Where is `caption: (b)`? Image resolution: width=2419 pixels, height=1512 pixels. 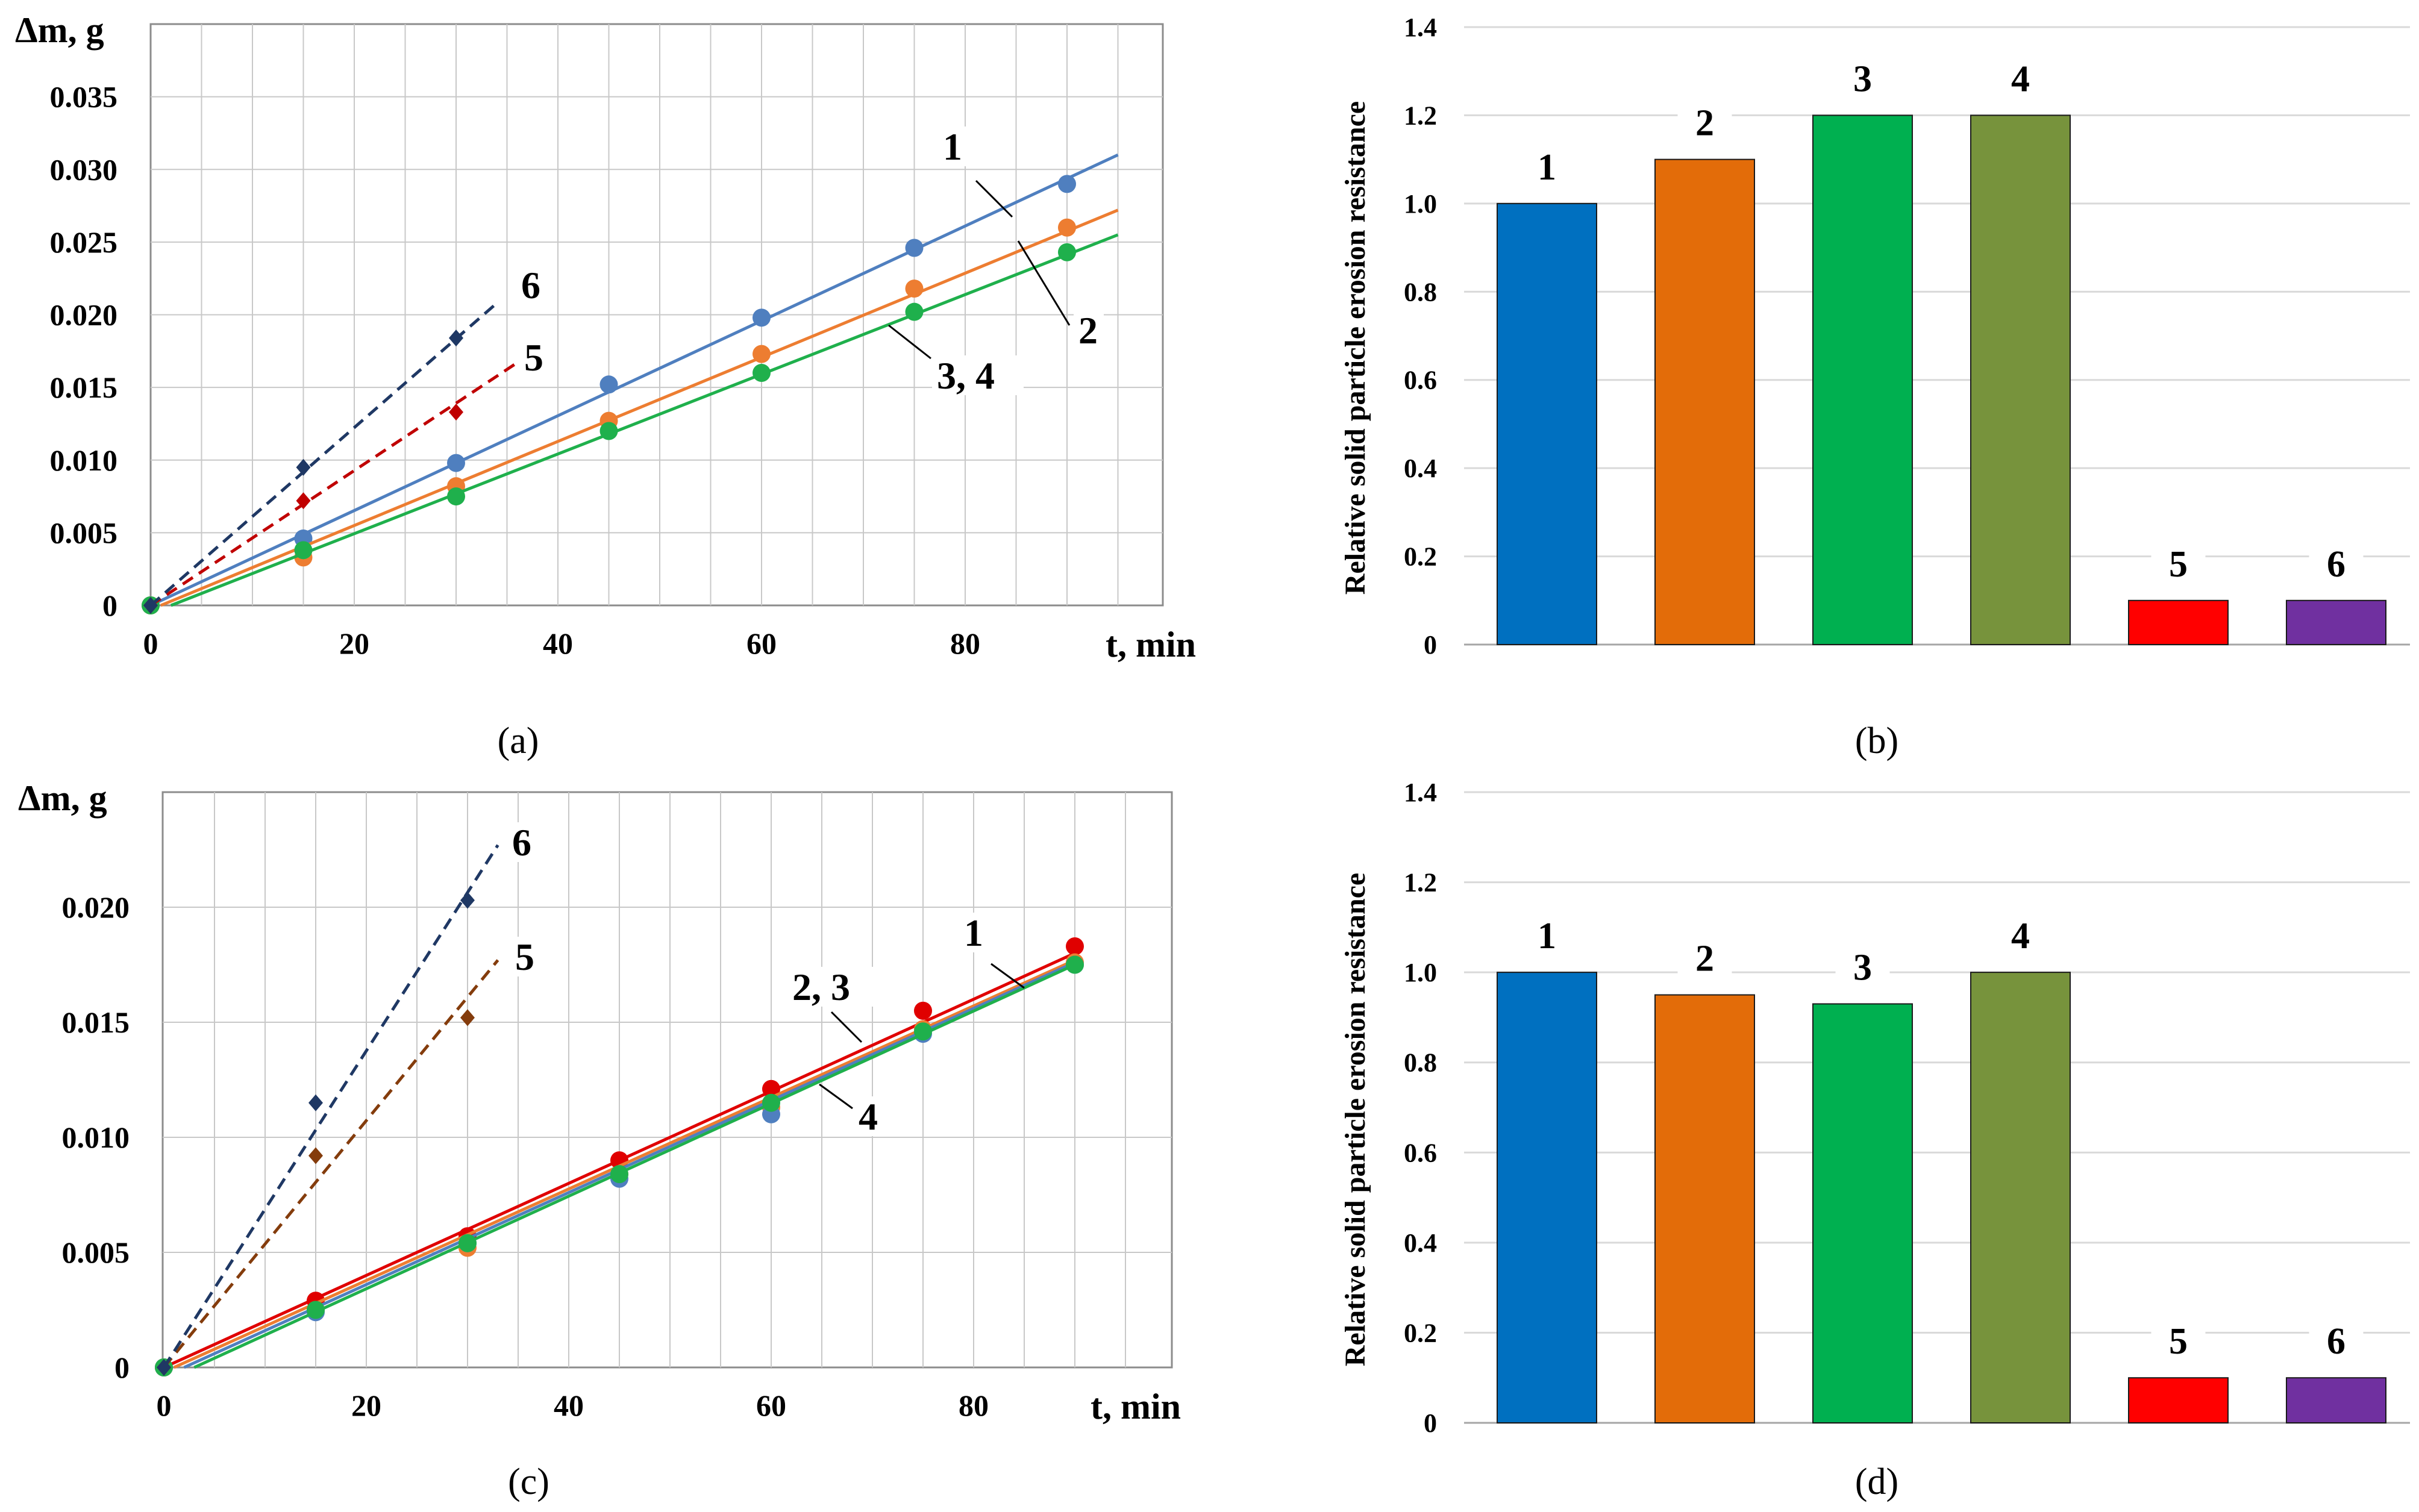 caption: (b) is located at coordinates (1876, 740).